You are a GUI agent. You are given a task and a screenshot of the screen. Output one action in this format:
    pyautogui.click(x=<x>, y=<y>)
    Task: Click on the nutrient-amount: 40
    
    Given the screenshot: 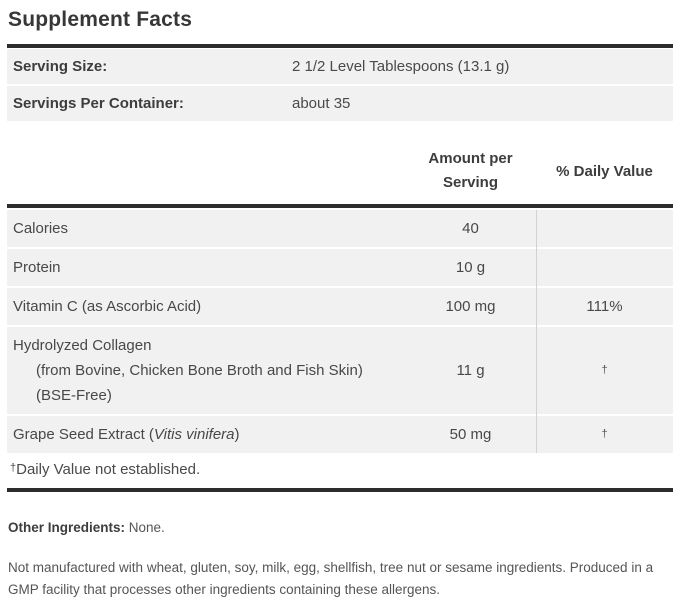 What is the action you would take?
    pyautogui.click(x=470, y=228)
    